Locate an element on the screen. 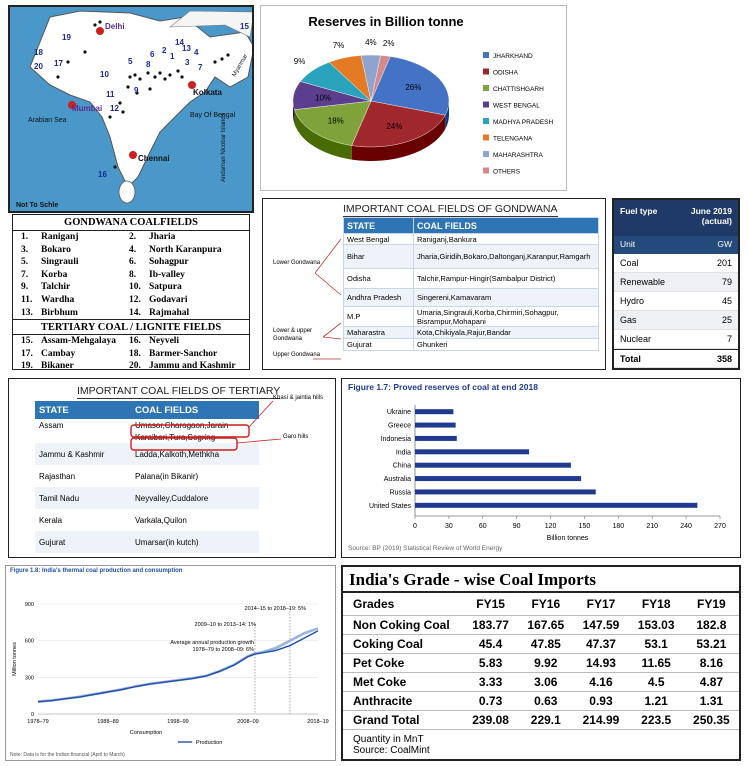 This screenshot has height=766, width=748. import-value: 3.06 is located at coordinates (546, 682).